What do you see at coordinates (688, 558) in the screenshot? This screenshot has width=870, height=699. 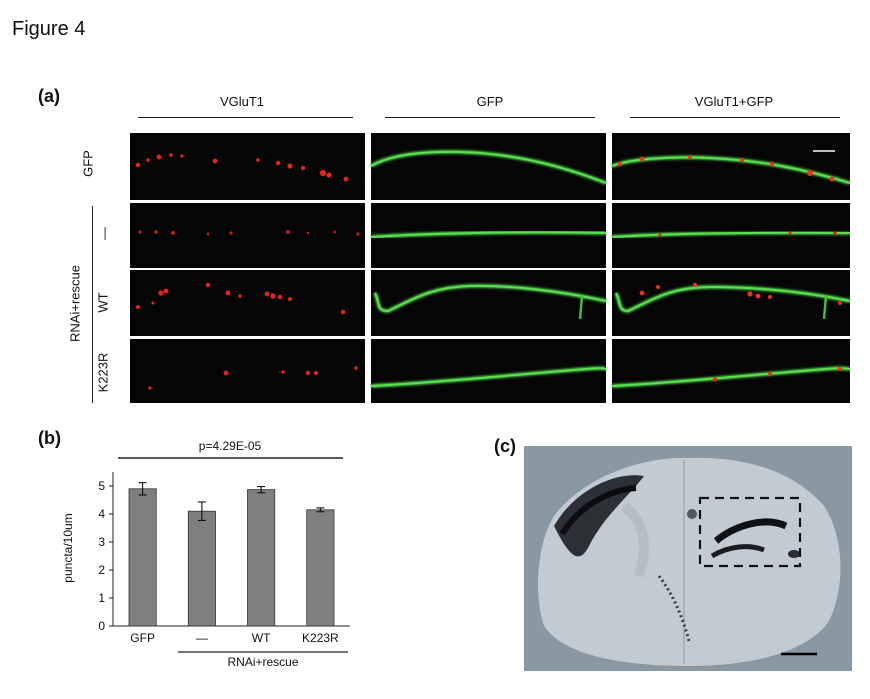 I see `brain-section-image` at bounding box center [688, 558].